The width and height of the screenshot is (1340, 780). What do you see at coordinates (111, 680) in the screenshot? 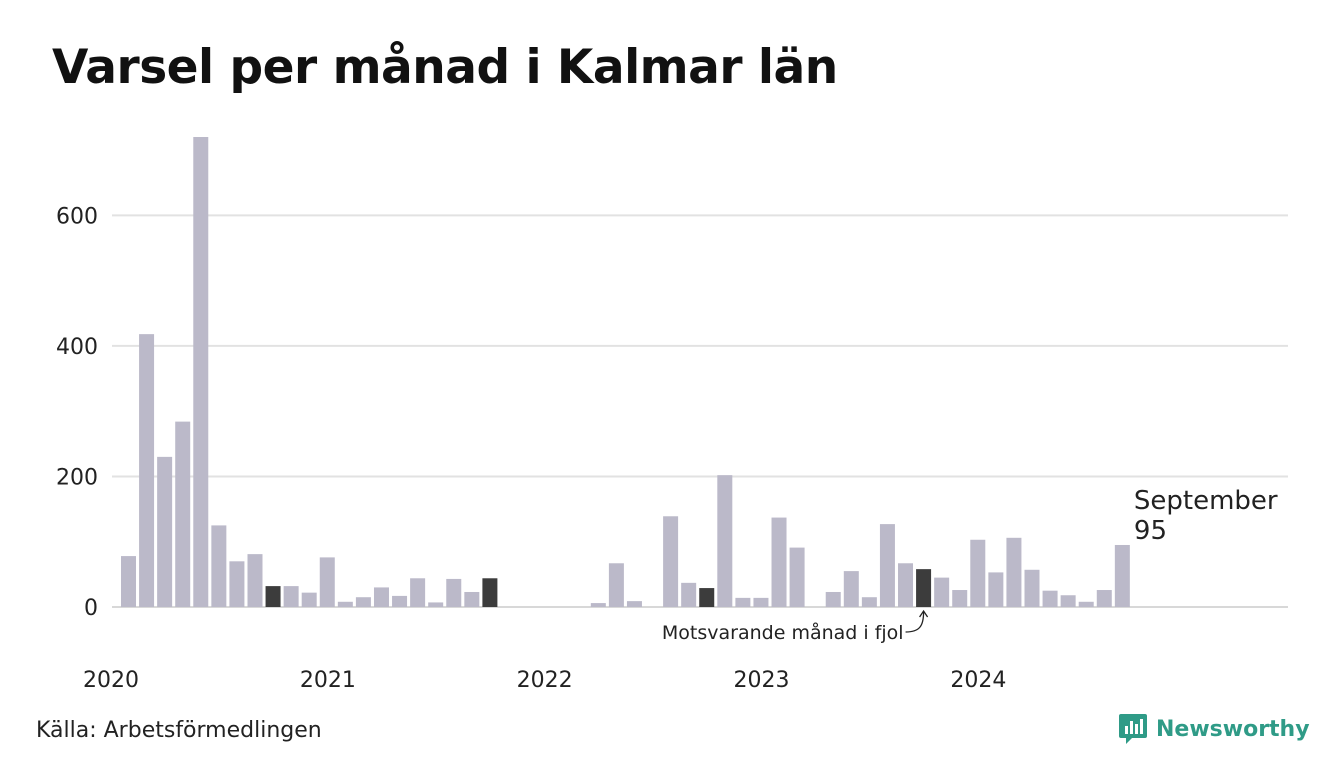
I see `x-tick-label: 2020` at bounding box center [111, 680].